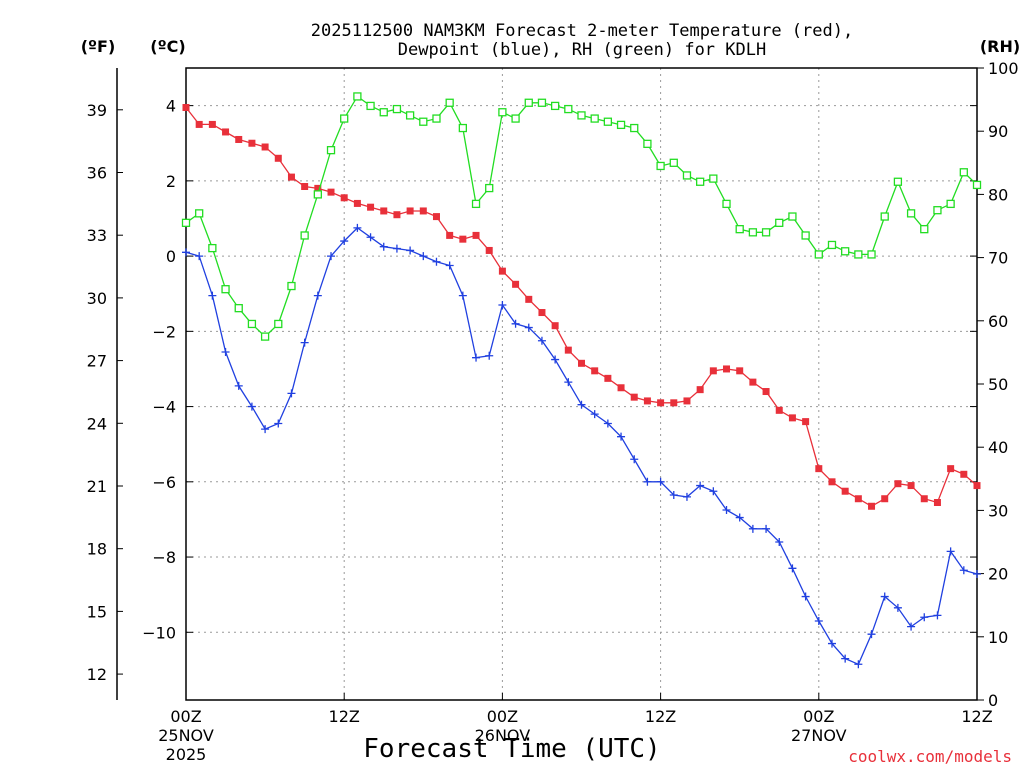 The image size is (1024, 768). I want to click on x-tick-label-date: 26NOV, so click(503, 735).